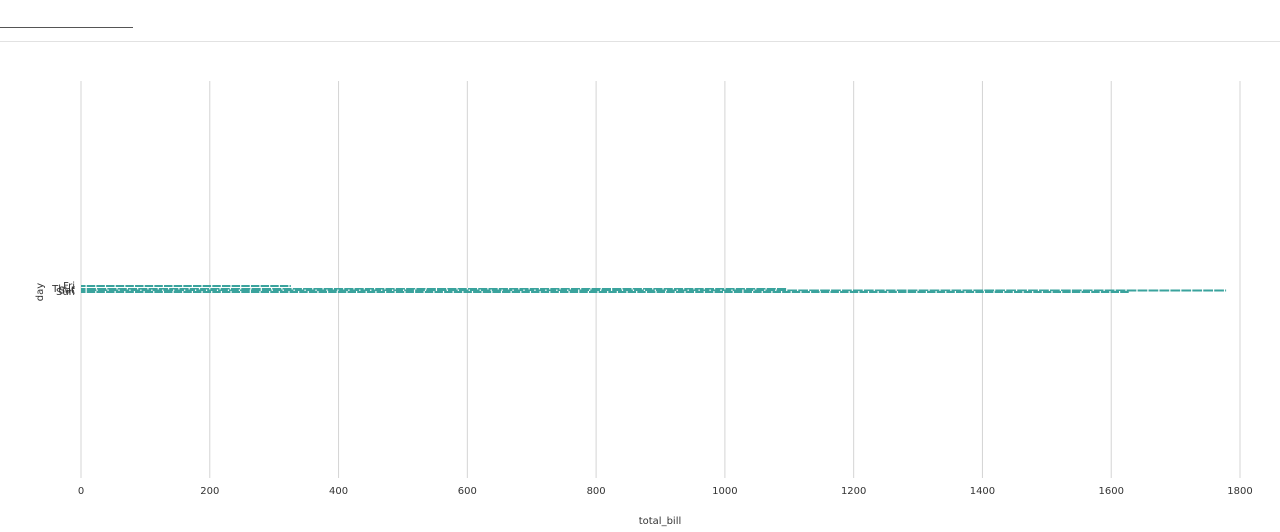 The image size is (1280, 532). I want to click on x-tick-label: 200, so click(209, 491).